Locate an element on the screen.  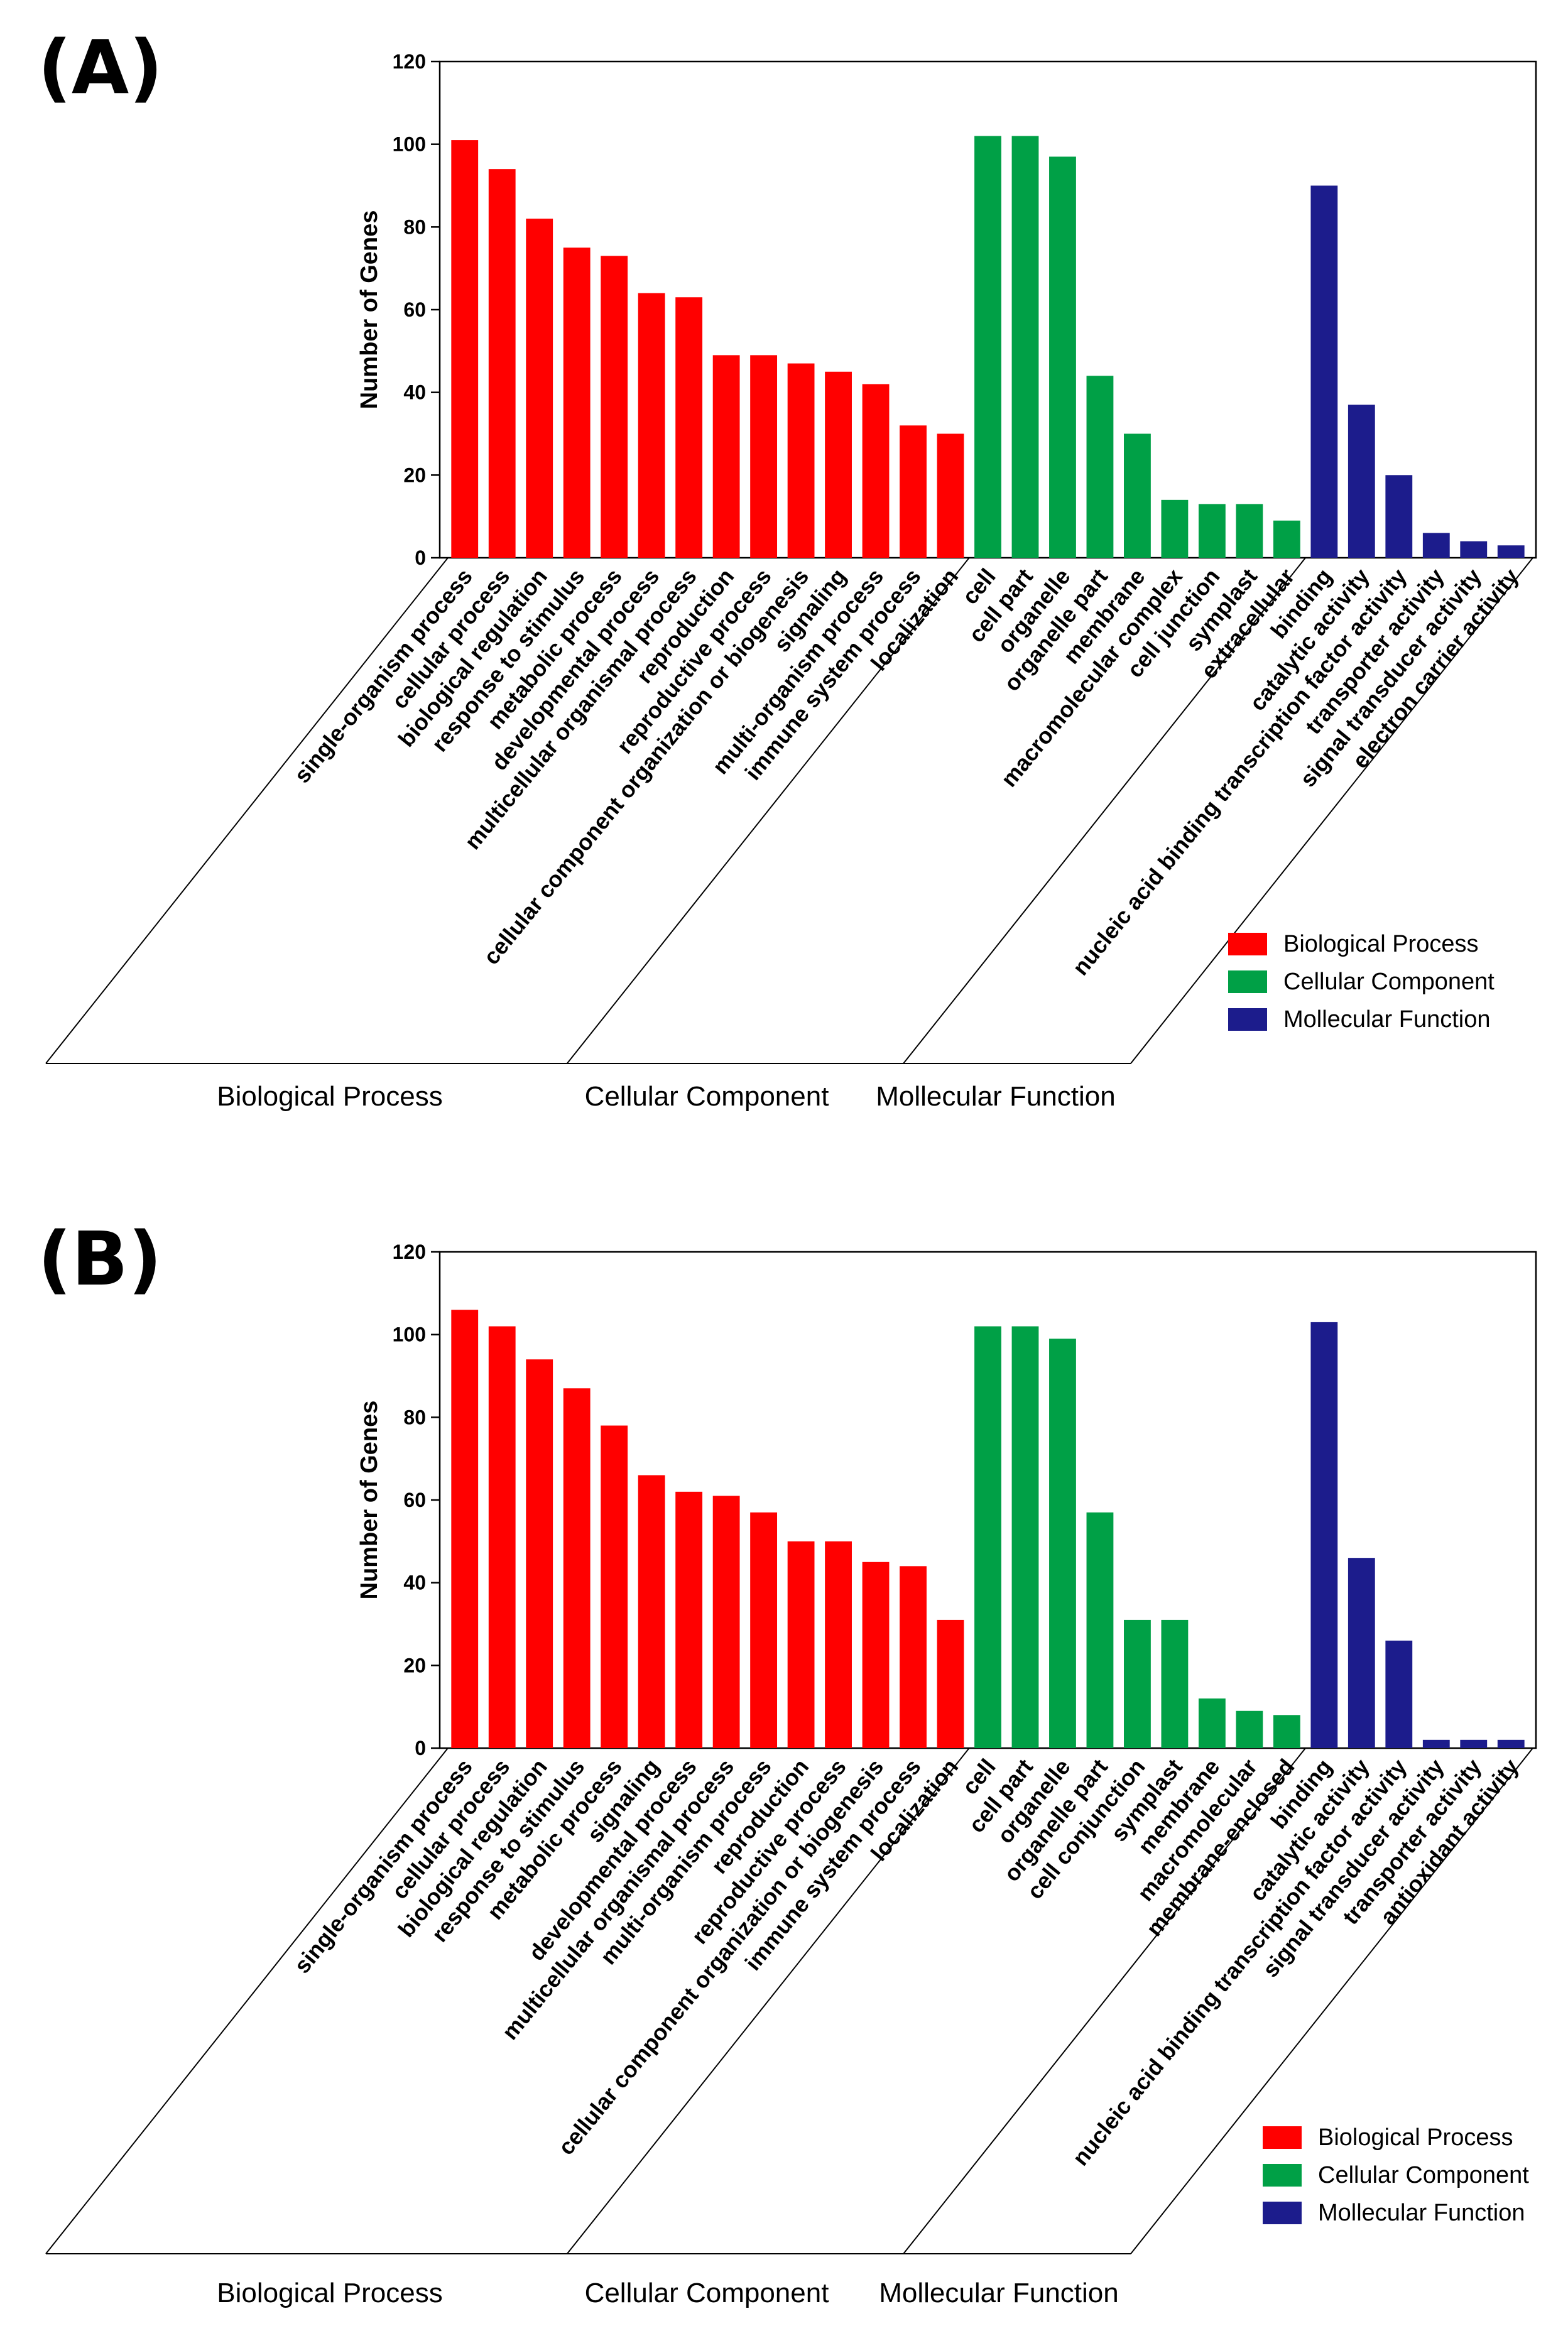
y-tick-label: 40 is located at coordinates (414, 1583).